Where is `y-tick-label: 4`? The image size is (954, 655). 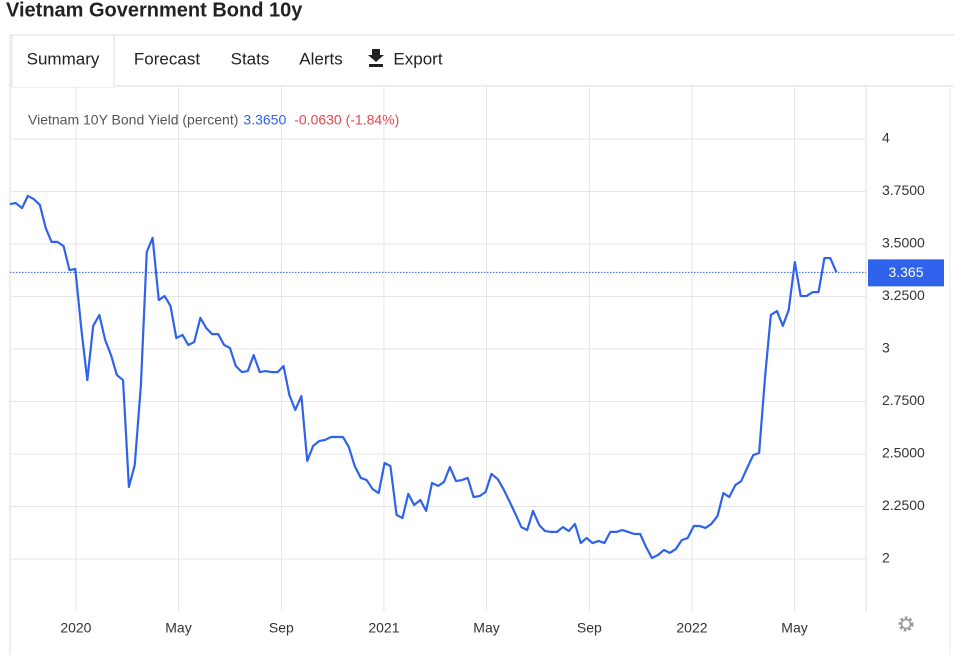 y-tick-label: 4 is located at coordinates (886, 138).